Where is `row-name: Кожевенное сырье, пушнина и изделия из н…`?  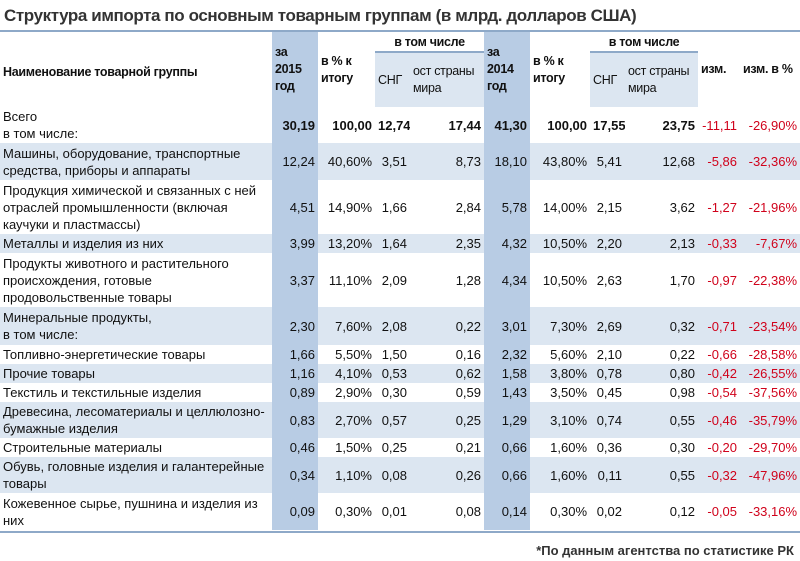
row-name: Кожевенное сырье, пушнина и изделия из н… is located at coordinates (130, 511).